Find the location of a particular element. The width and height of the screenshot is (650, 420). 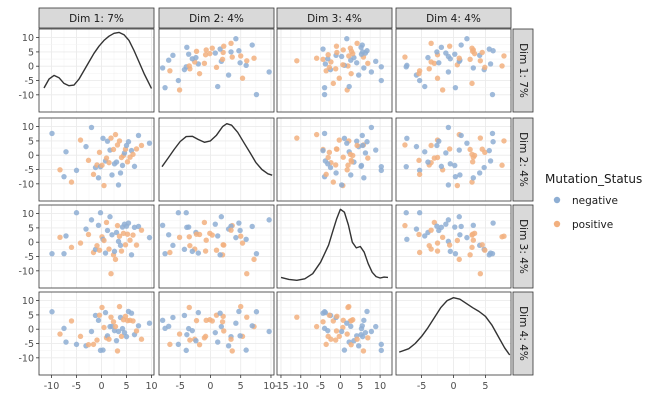

x-tick-label: 0 is located at coordinates (453, 386).